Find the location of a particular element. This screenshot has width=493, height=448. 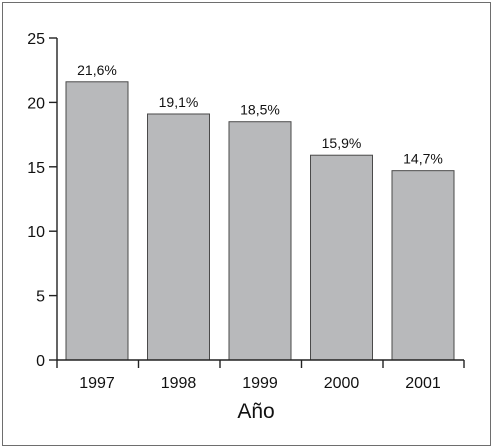

x-axis: 1997 1998 1999 2000 2001 is located at coordinates (260, 375).